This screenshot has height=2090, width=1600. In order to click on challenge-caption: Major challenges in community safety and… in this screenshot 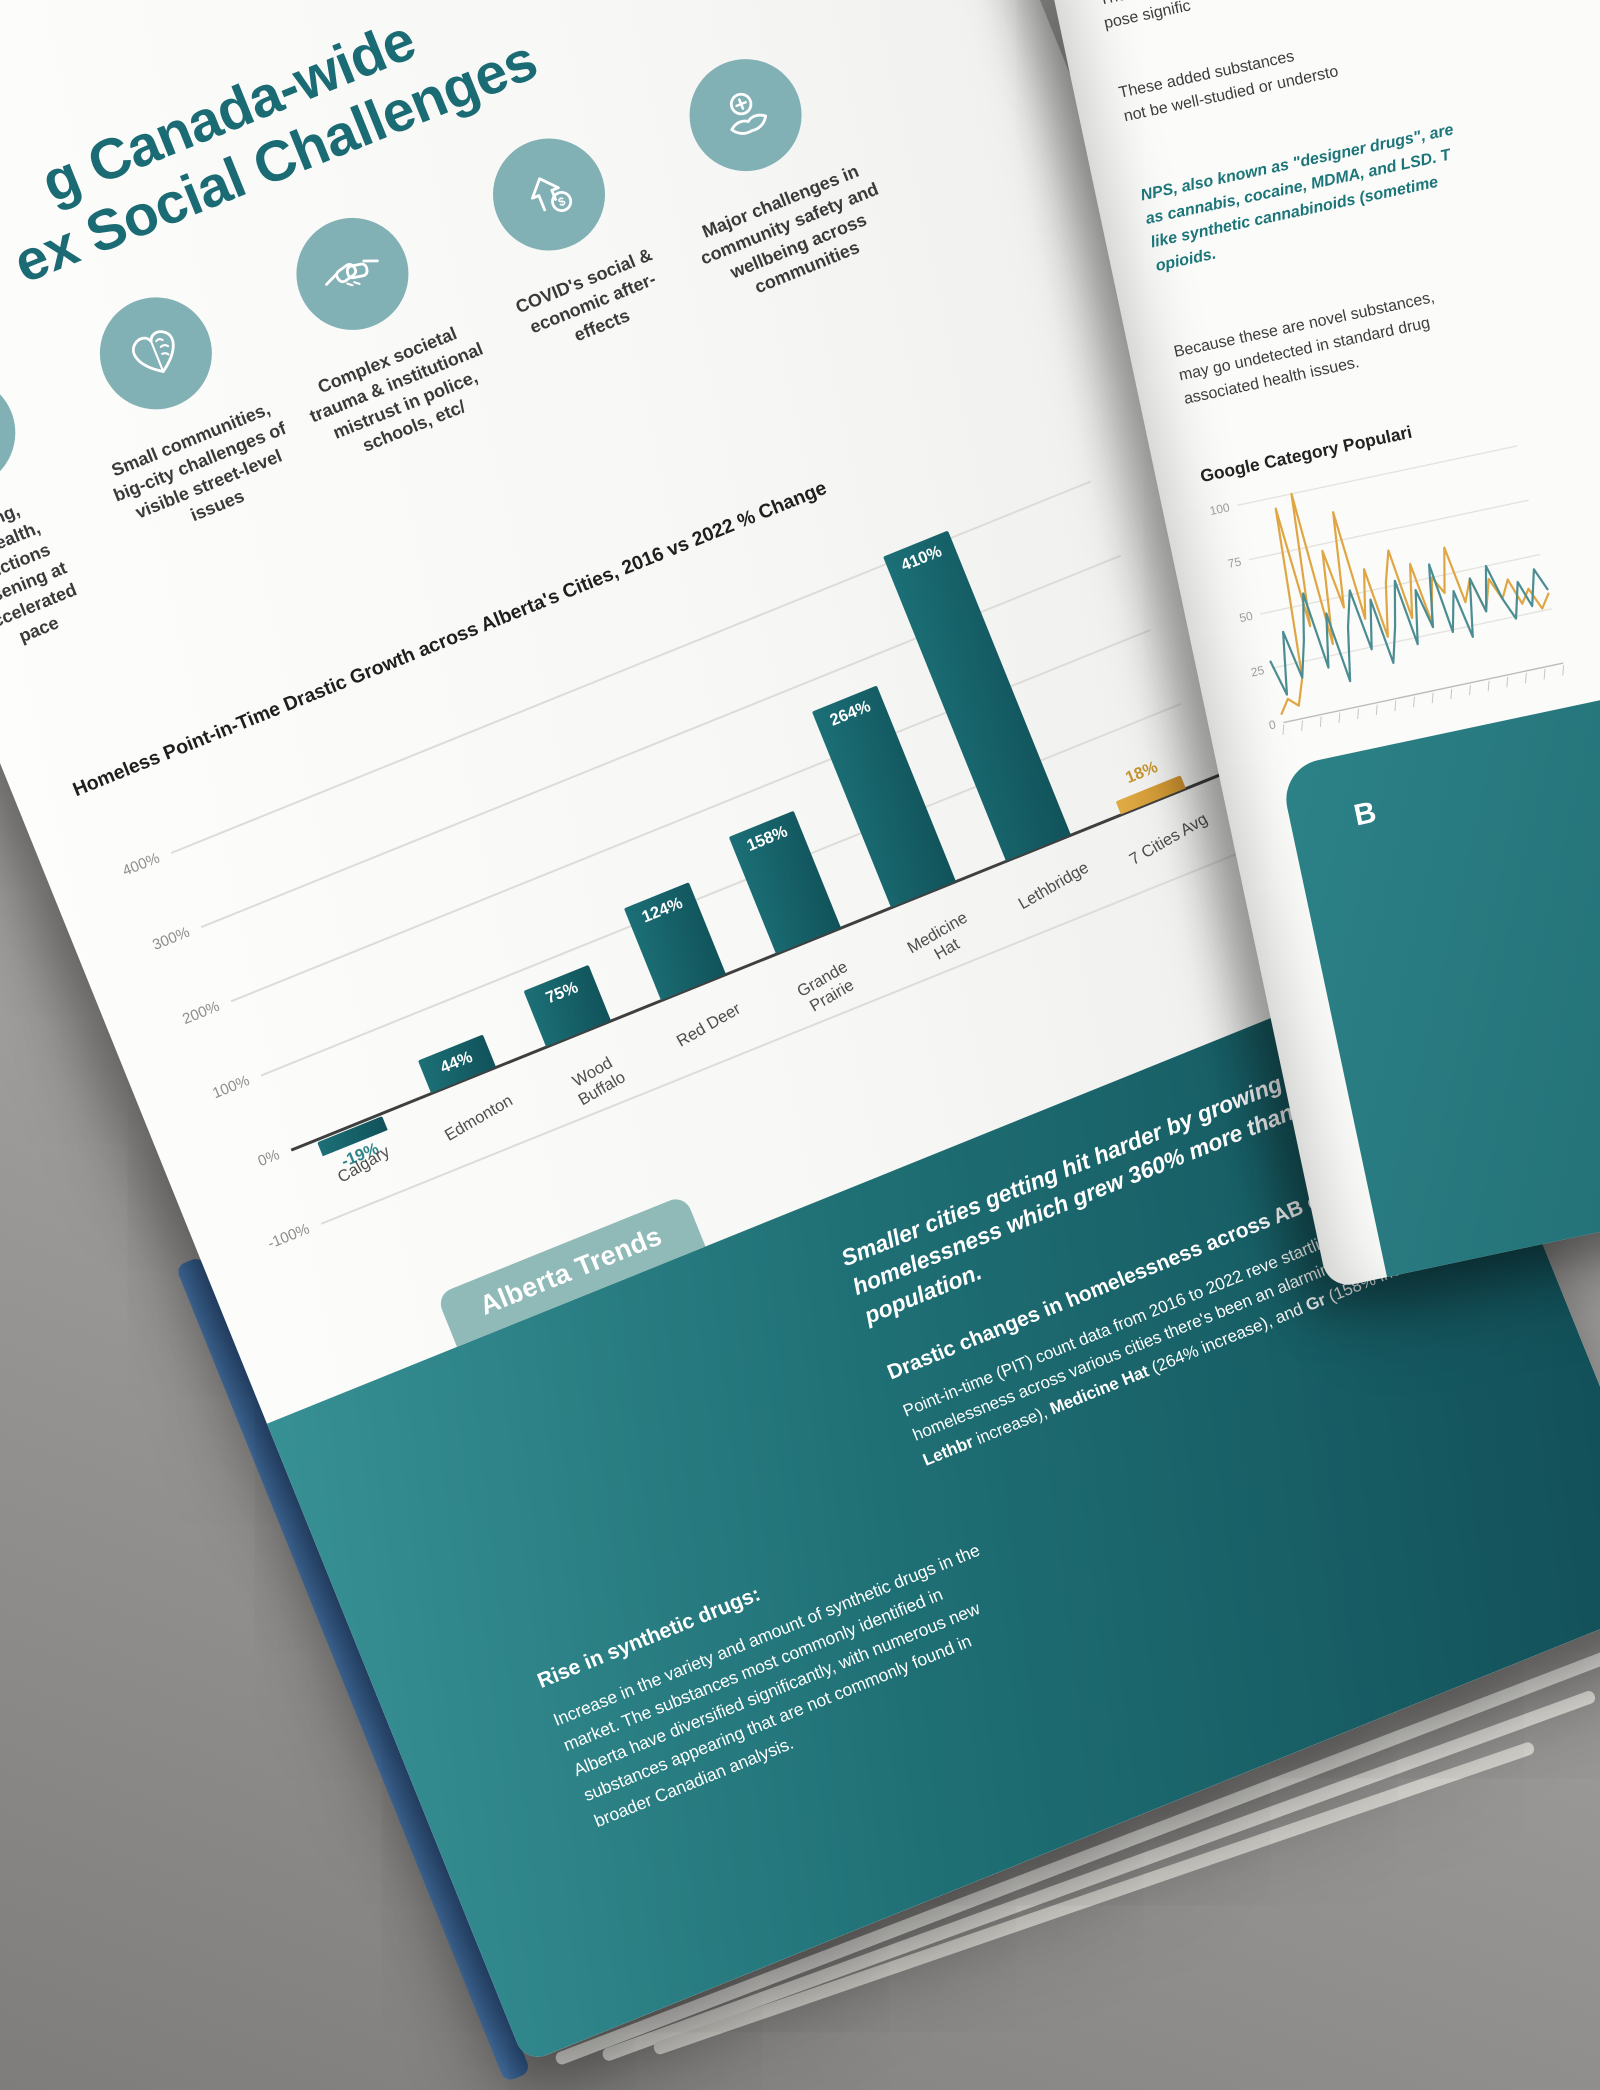, I will do `click(789, 229)`.